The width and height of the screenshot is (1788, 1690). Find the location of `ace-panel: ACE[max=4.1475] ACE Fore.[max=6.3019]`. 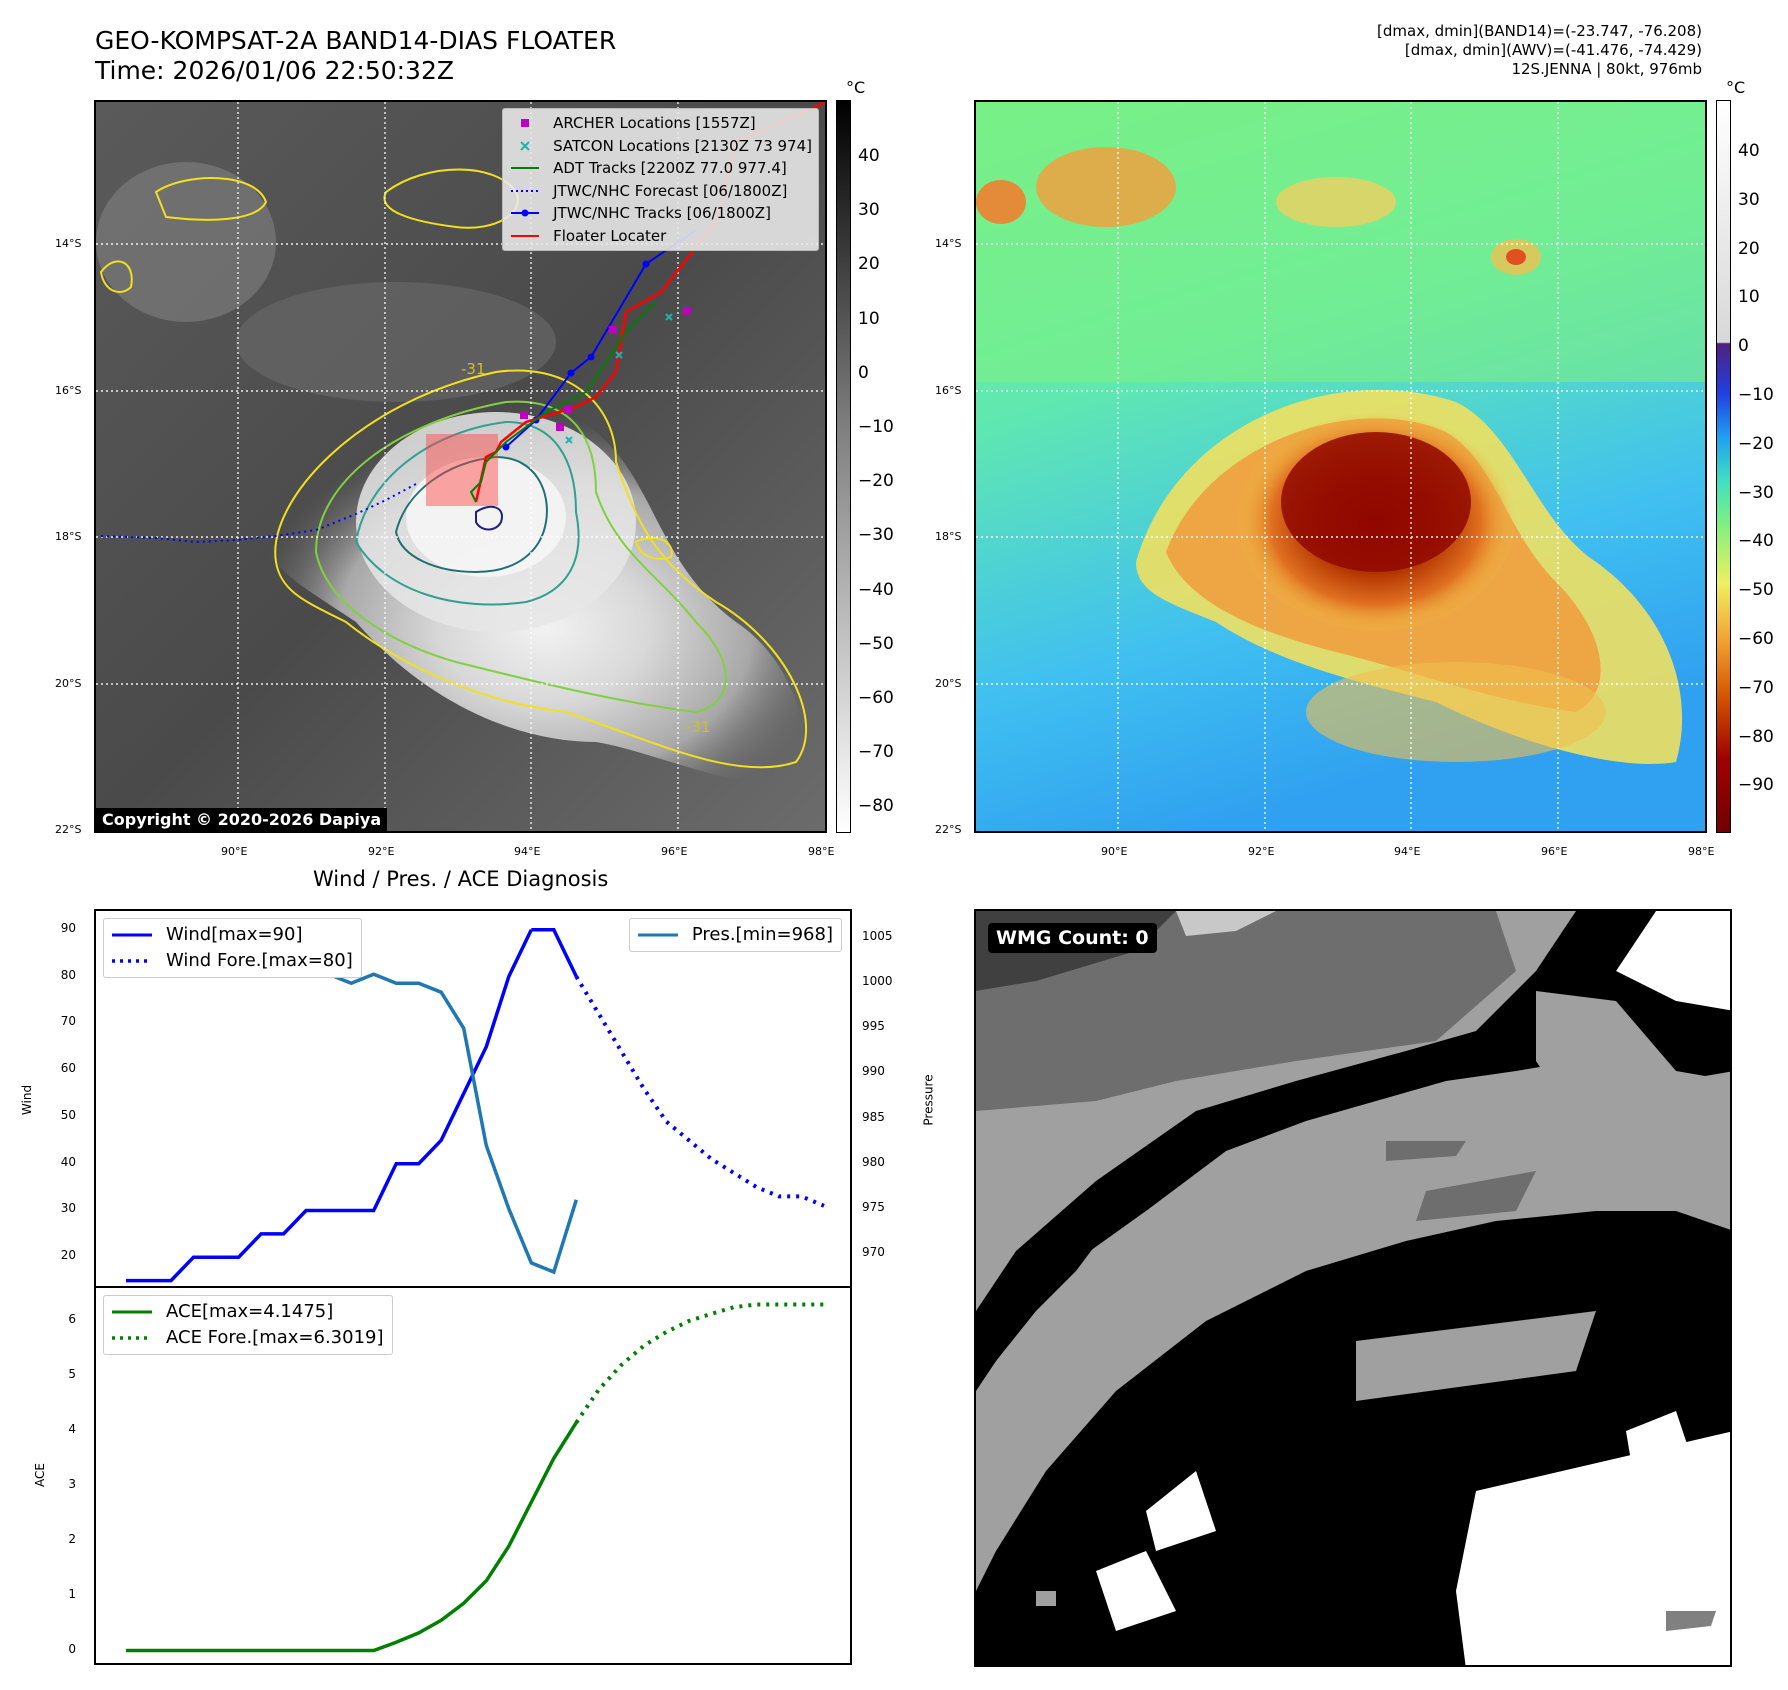

ace-panel: ACE[max=4.1475] ACE Fore.[max=6.3019] is located at coordinates (473, 1475).